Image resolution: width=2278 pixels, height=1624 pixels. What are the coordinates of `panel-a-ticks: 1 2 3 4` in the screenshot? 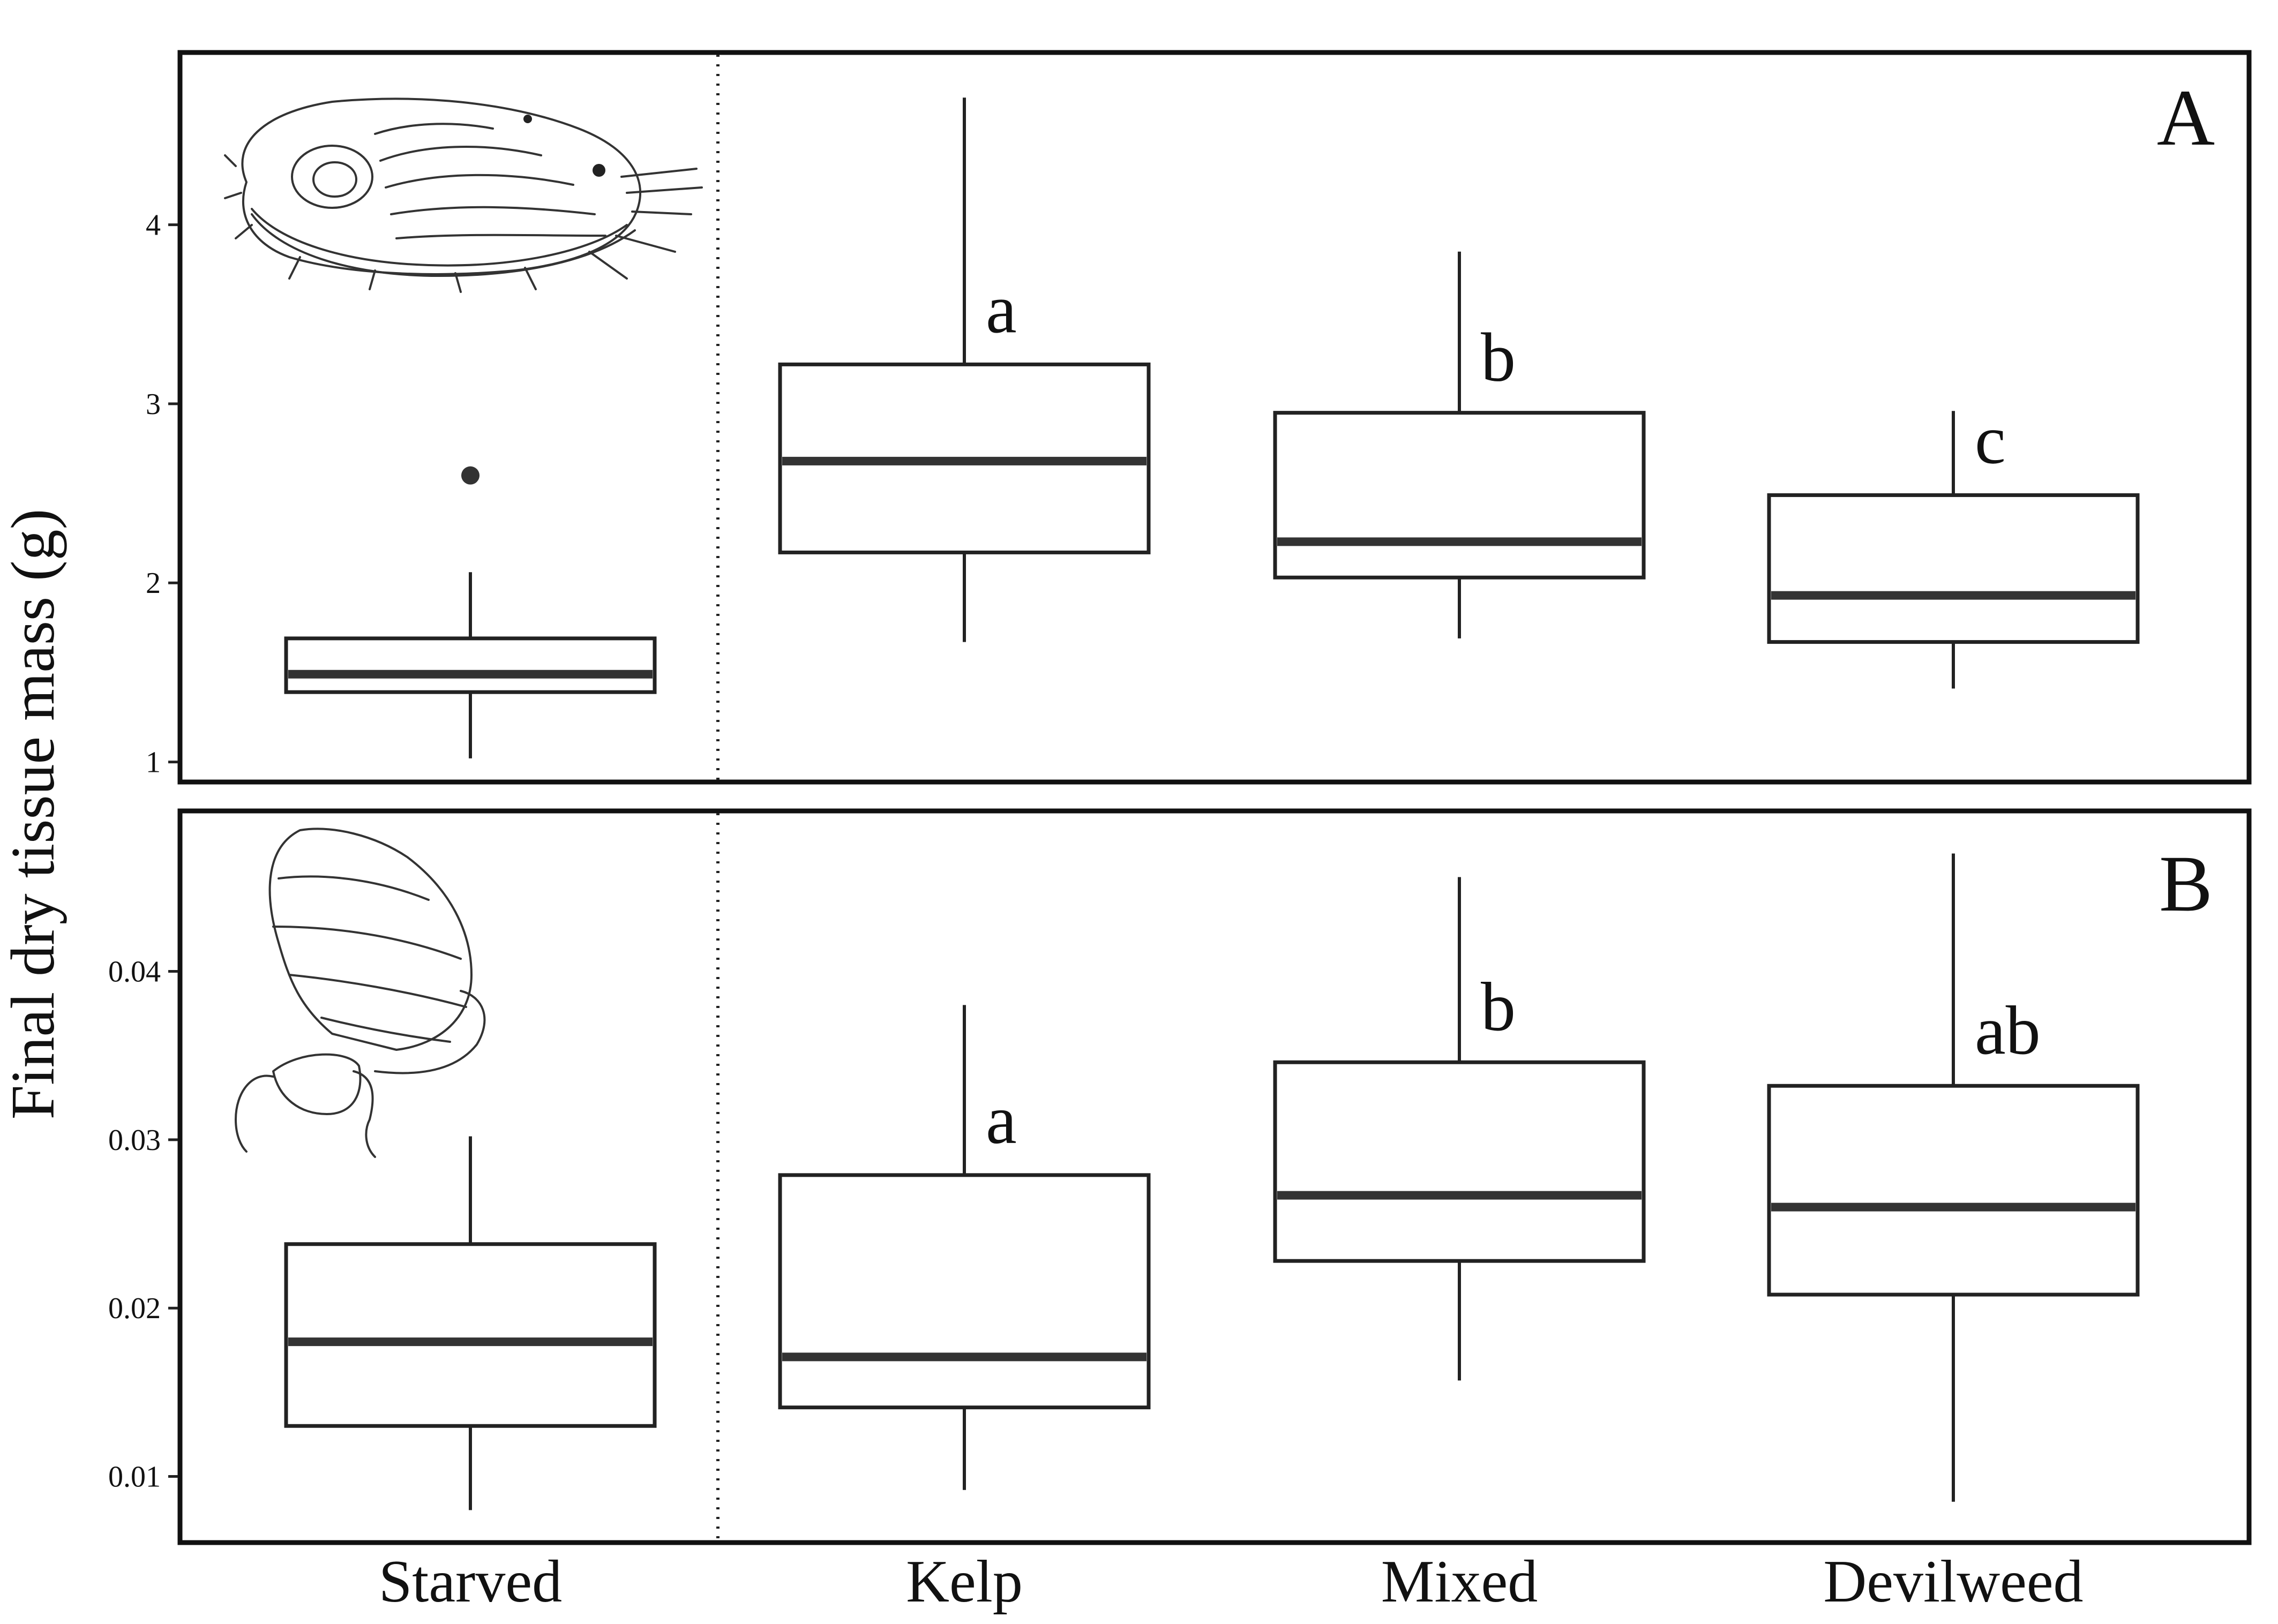 It's located at (162, 494).